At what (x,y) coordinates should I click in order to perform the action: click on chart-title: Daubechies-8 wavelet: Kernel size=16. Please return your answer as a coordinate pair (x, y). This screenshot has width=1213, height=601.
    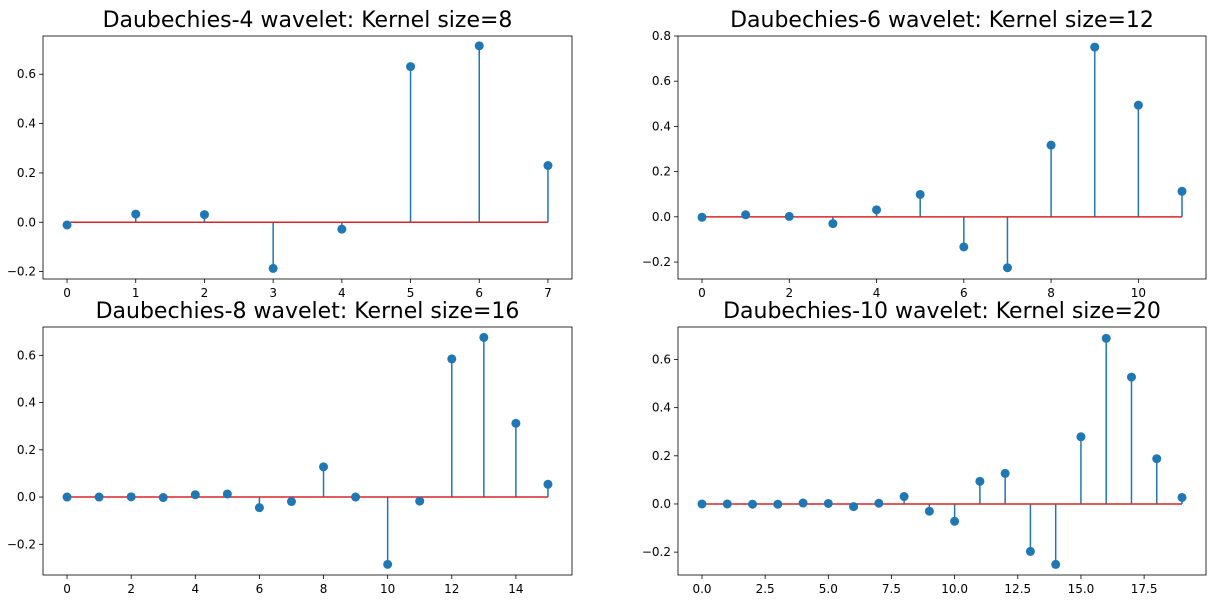
    Looking at the image, I should click on (308, 311).